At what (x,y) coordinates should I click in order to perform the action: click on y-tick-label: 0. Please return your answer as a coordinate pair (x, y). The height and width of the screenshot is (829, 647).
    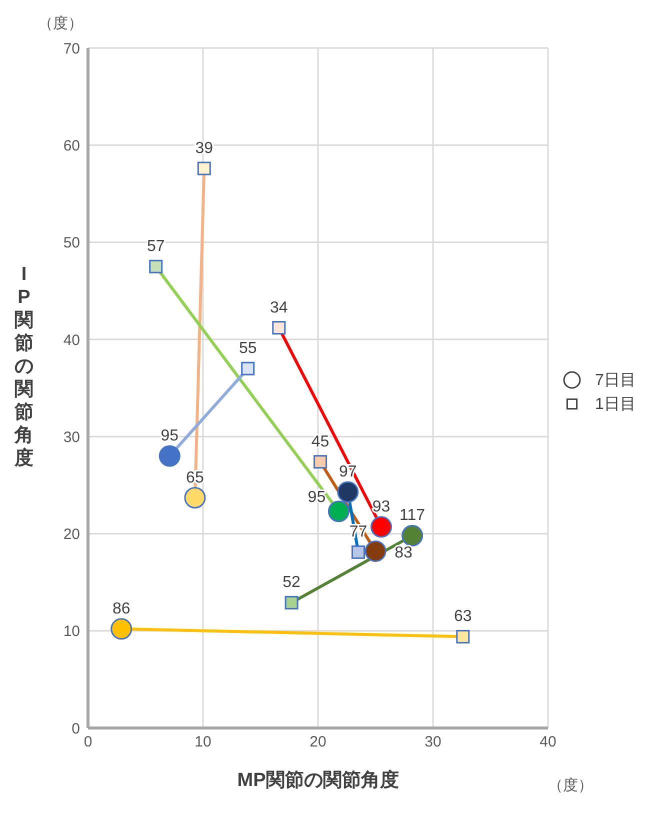
    Looking at the image, I should click on (76, 729).